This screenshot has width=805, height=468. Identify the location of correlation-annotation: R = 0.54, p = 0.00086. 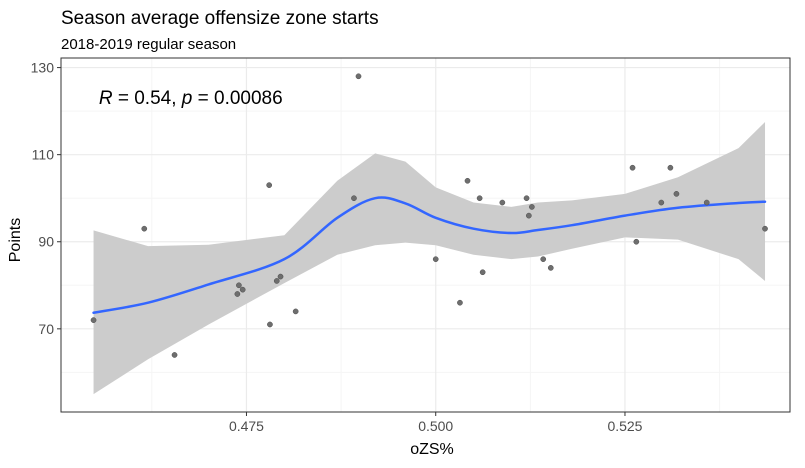
(191, 98).